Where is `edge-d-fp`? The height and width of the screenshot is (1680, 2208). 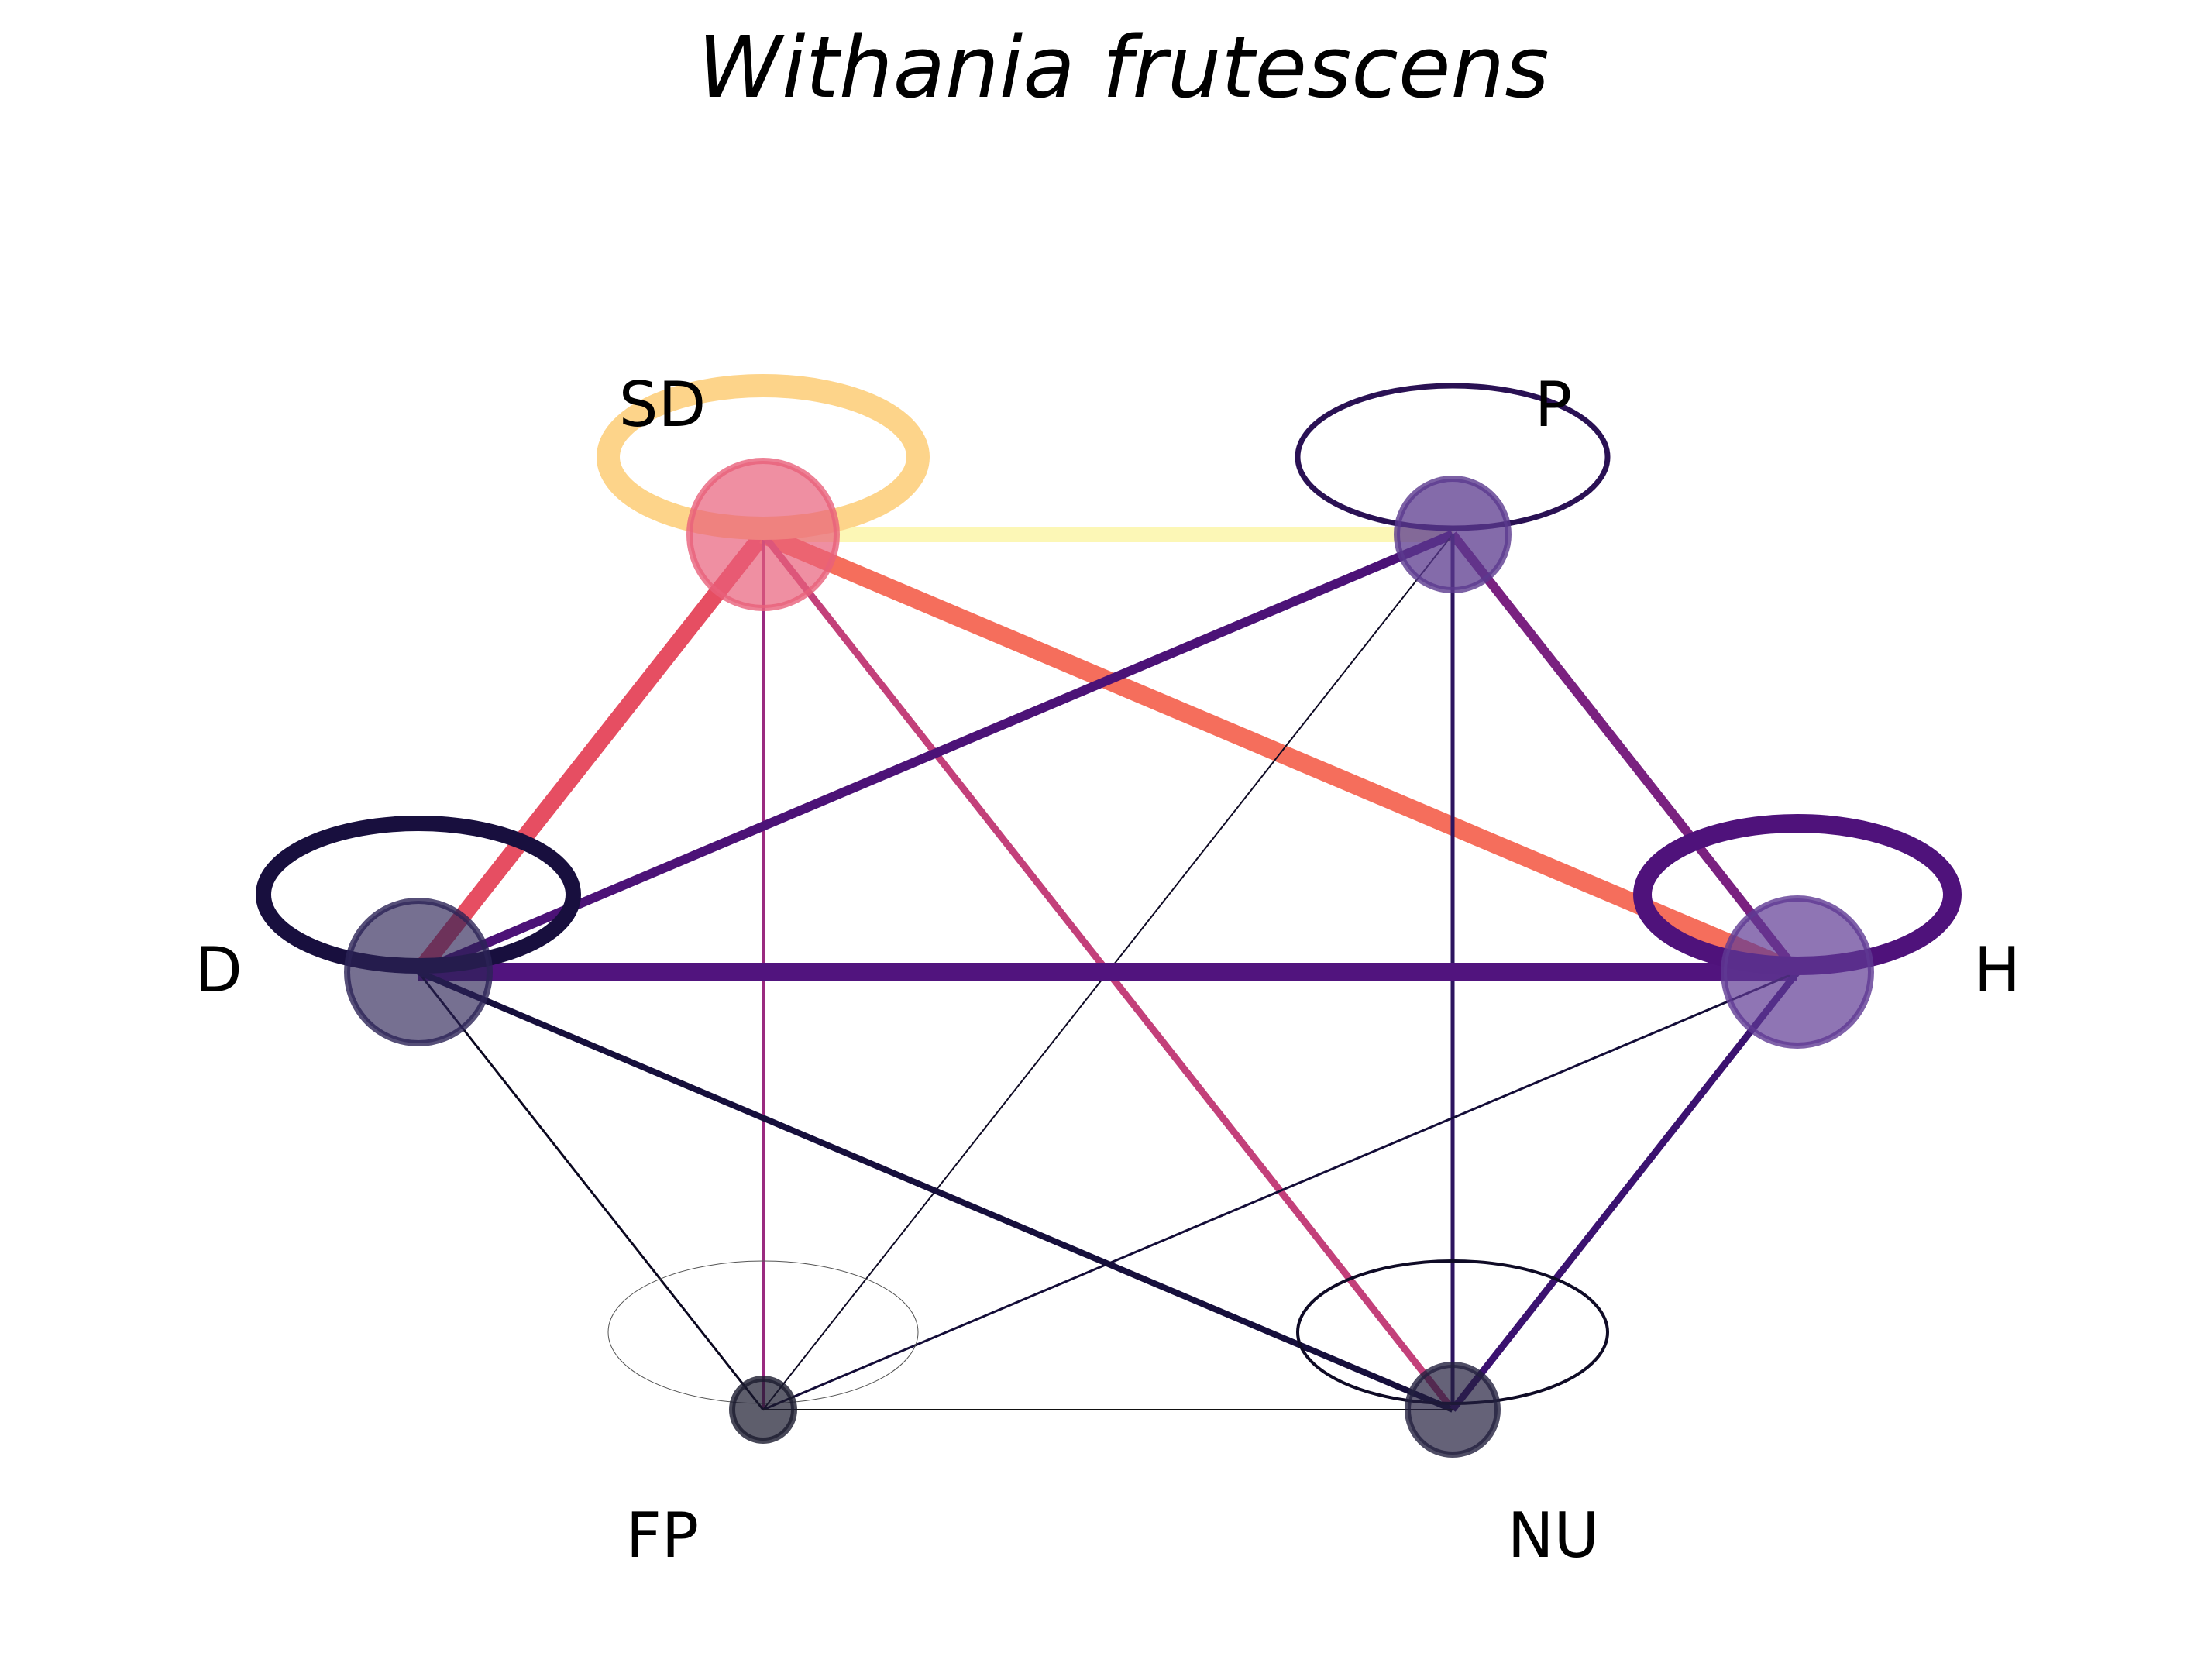
edge-d-fp is located at coordinates (591, 1191).